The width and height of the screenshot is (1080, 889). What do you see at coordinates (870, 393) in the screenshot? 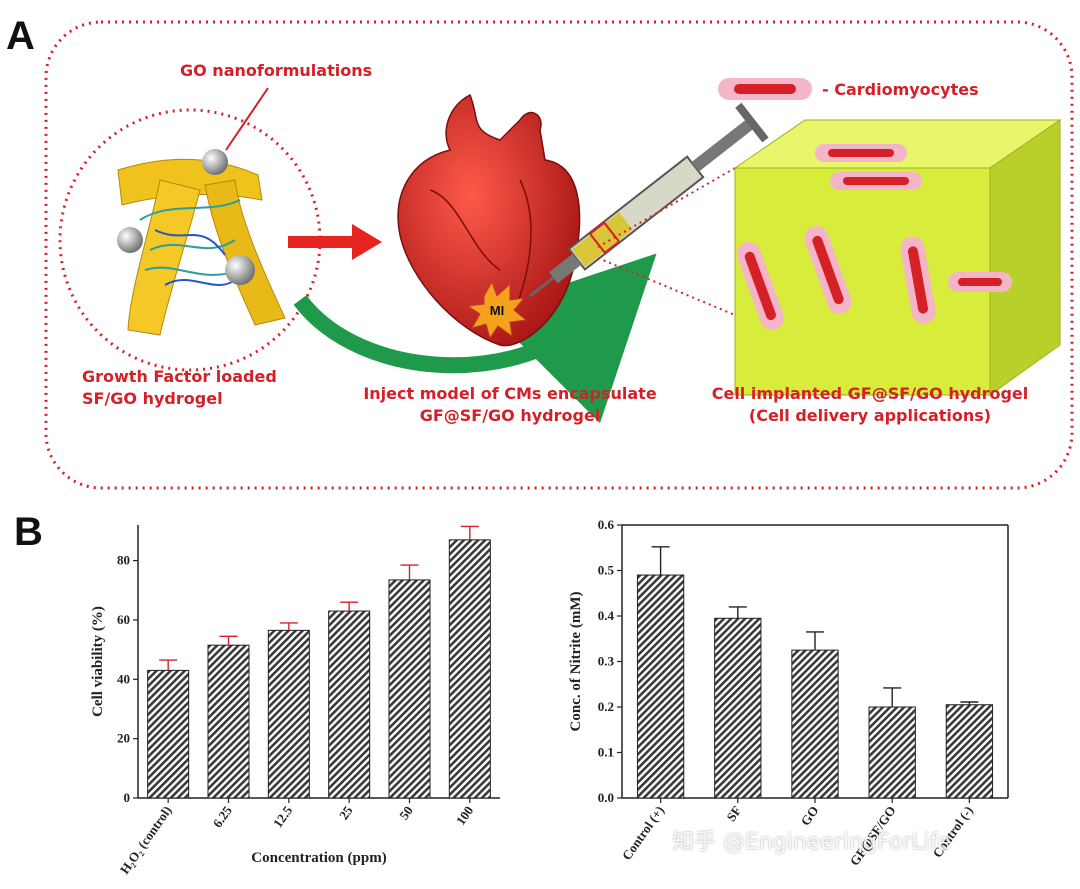
I see `right-caption-line-1: Cell implanted GF@SF/GO hydrogel` at bounding box center [870, 393].